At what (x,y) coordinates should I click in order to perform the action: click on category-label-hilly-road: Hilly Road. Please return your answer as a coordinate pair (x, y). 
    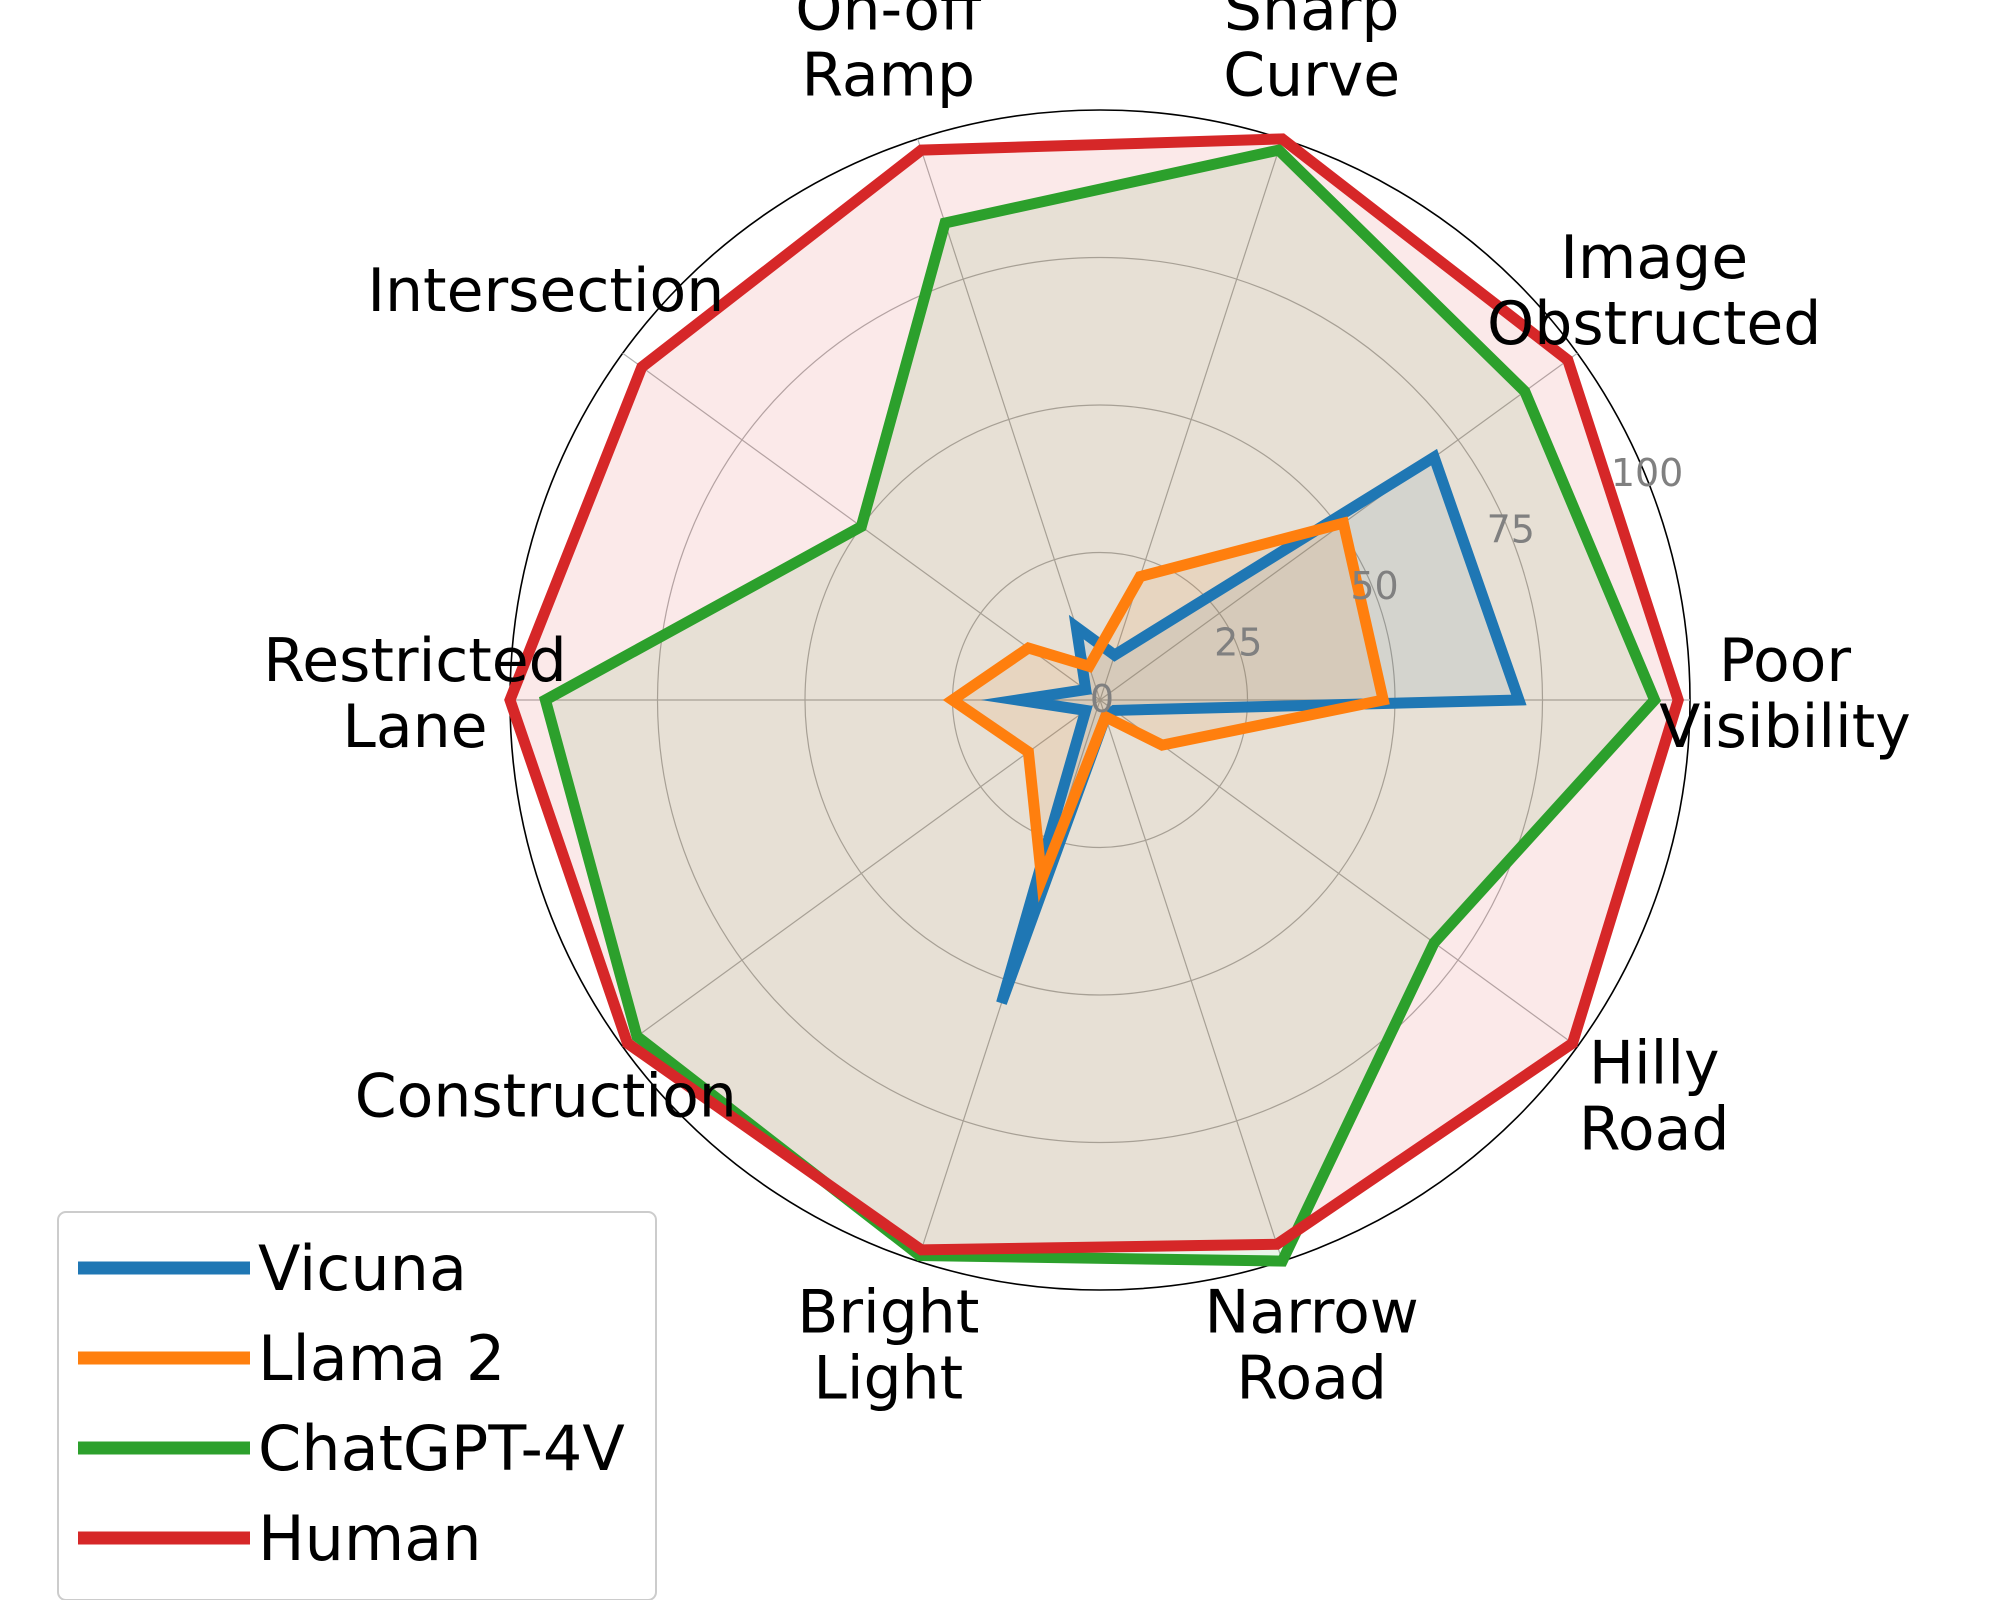
    Looking at the image, I should click on (1654, 1096).